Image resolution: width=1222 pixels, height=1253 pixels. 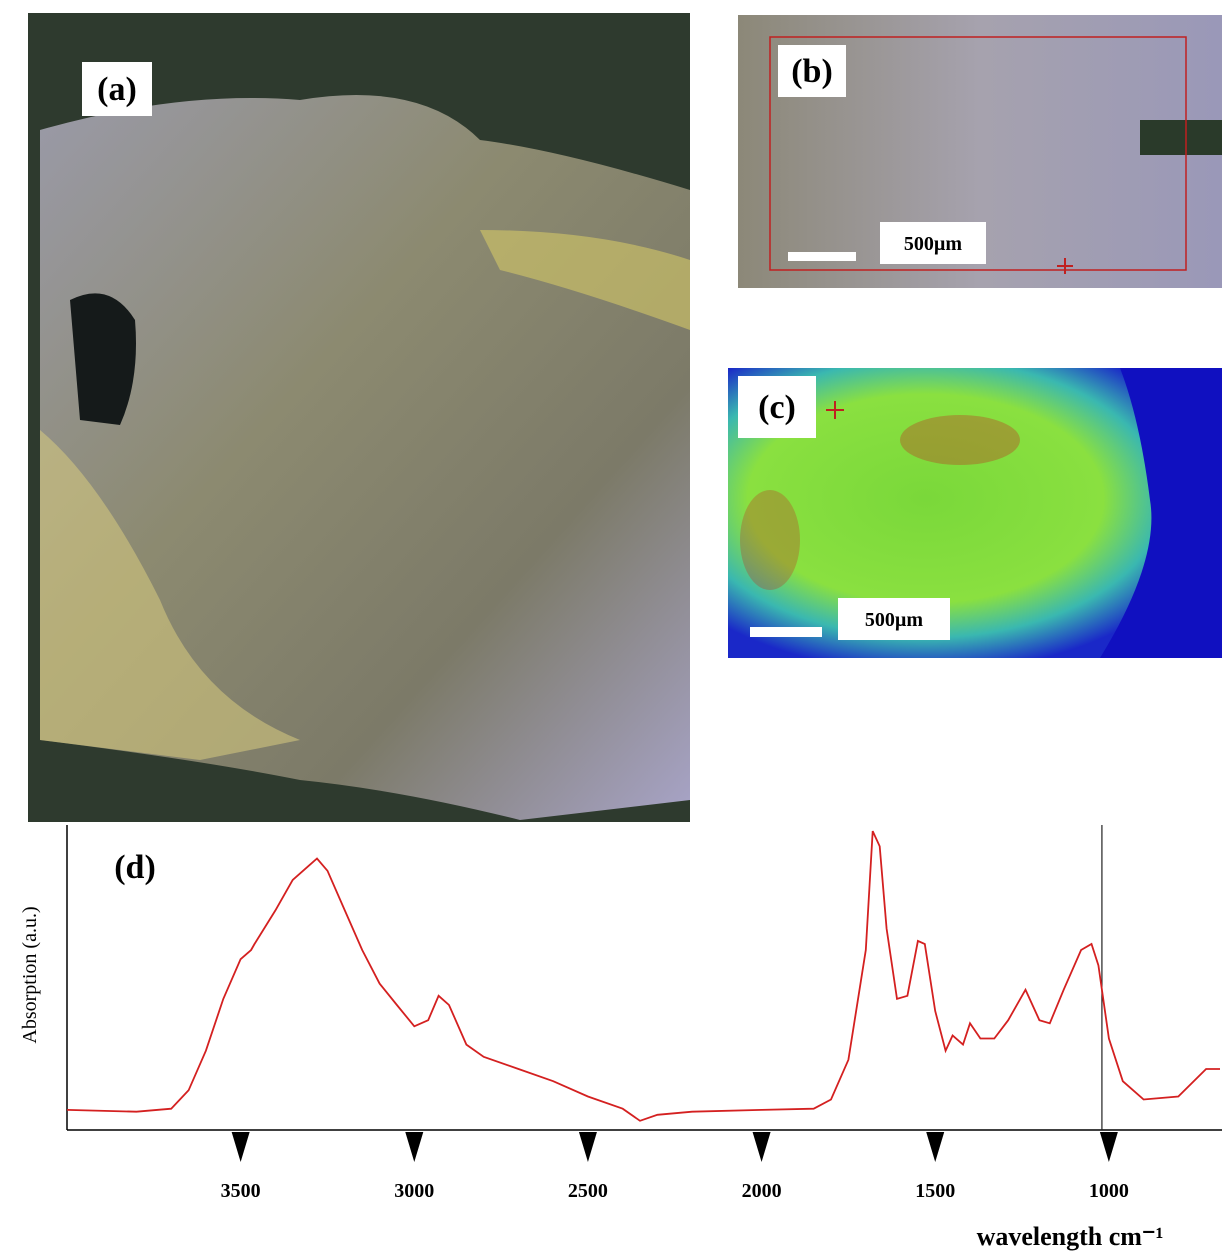 I want to click on x-tick-label: 1500, so click(x=935, y=1191).